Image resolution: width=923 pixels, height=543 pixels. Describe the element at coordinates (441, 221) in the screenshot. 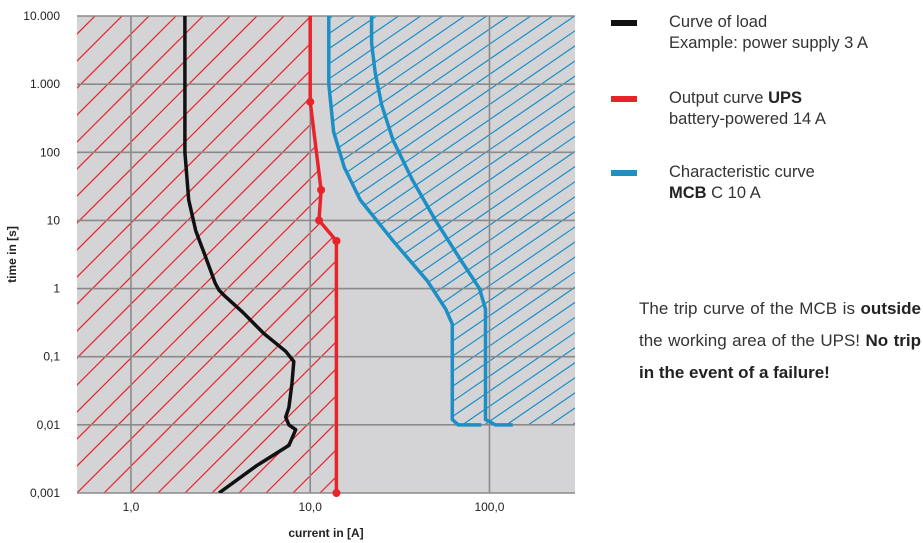

I see `mcb-curve-right` at that location.